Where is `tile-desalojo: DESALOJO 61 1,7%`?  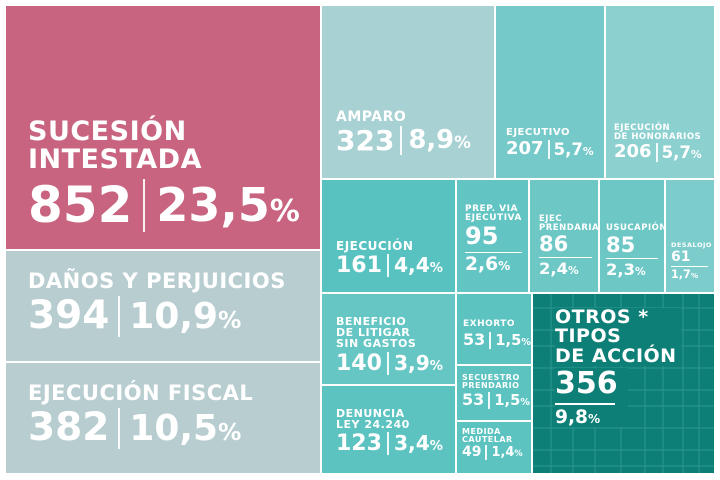 tile-desalojo: DESALOJO 61 1,7% is located at coordinates (690, 236).